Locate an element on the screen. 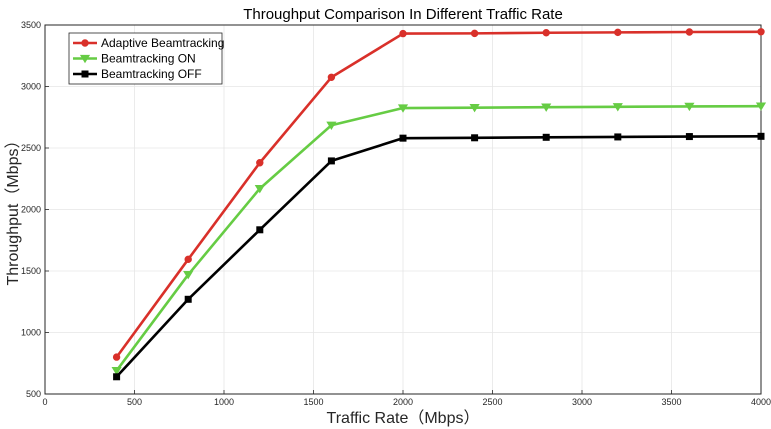  x-tick-label: 3000 is located at coordinates (582, 402).